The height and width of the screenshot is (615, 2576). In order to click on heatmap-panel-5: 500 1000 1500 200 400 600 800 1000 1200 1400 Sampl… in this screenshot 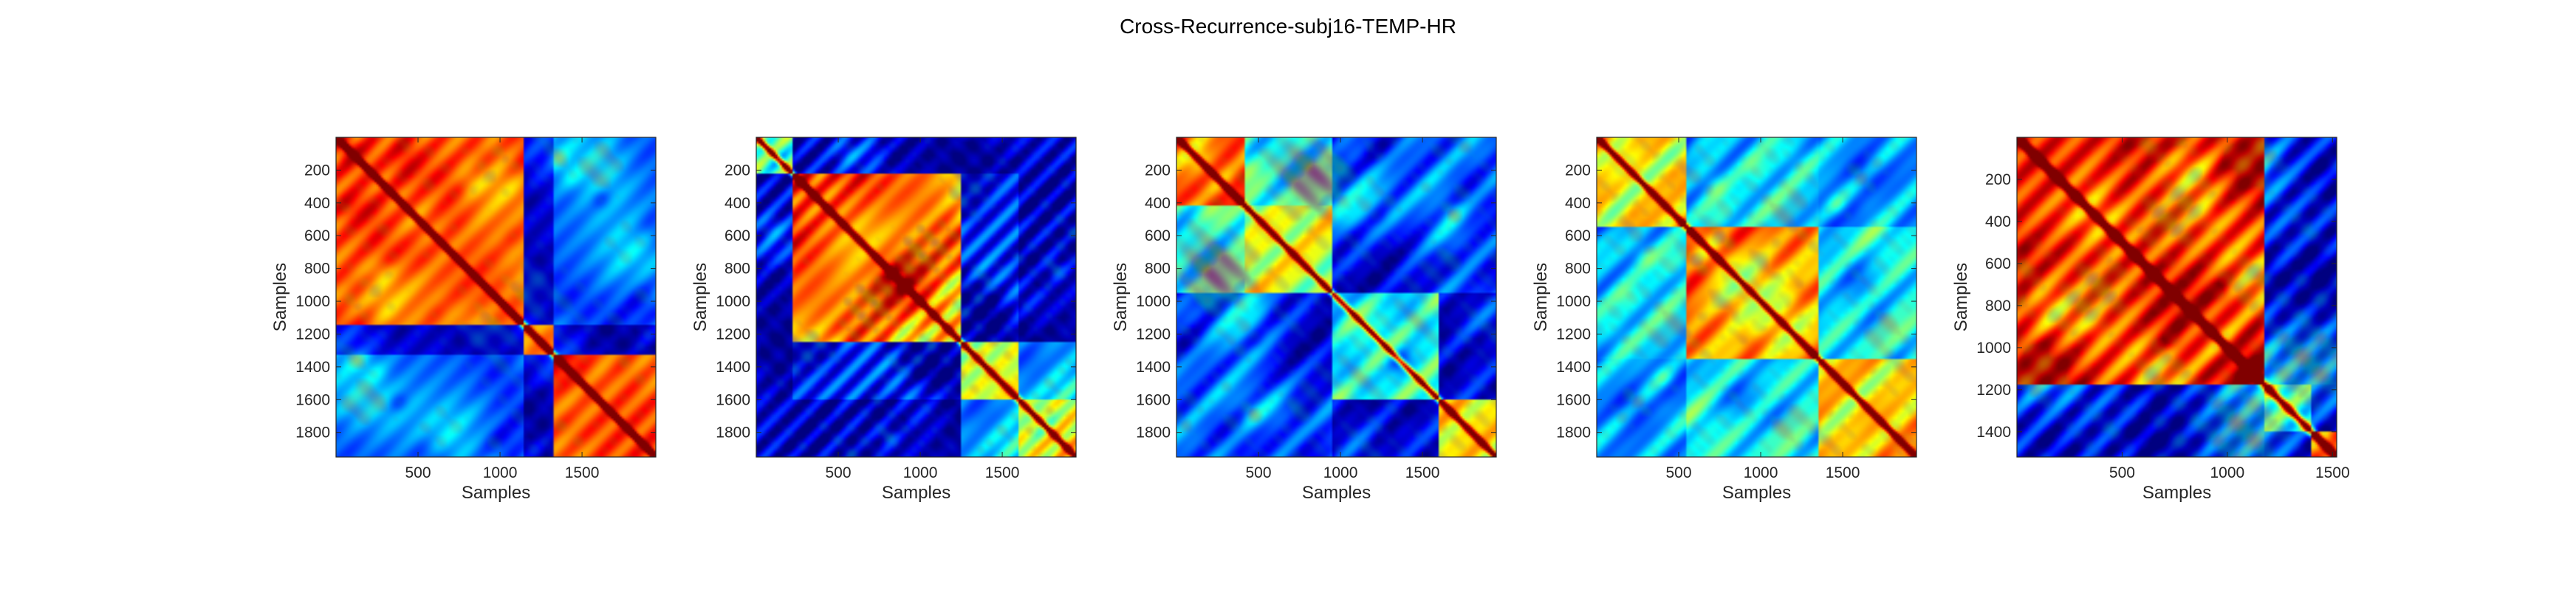, I will do `click(2150, 320)`.